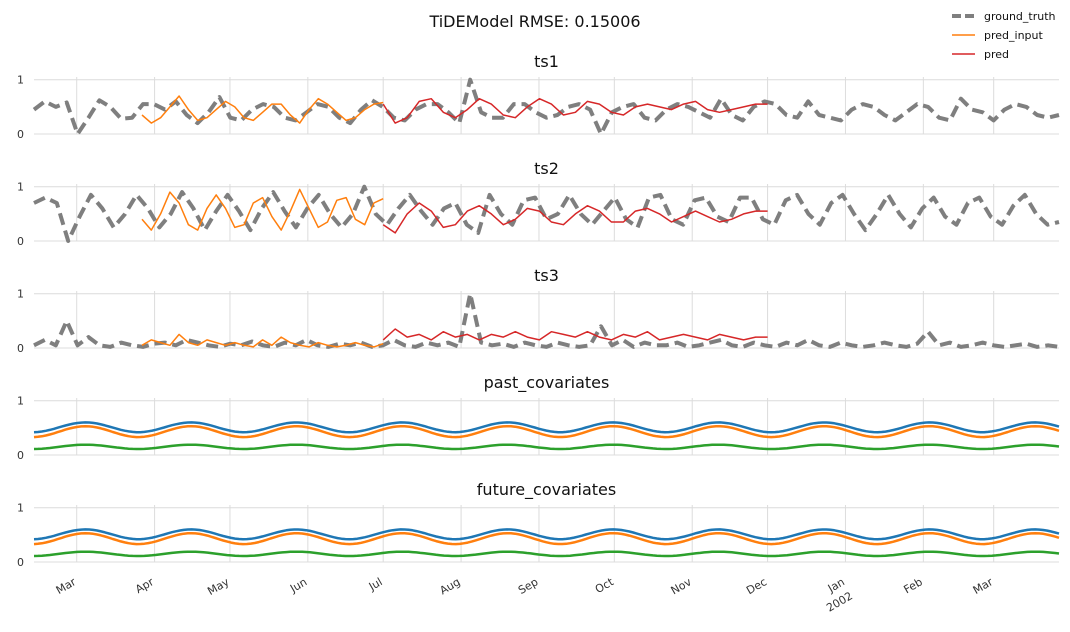 The image size is (1070, 632). I want to click on legend-entry-pred-input: pred_input, so click(997, 35).